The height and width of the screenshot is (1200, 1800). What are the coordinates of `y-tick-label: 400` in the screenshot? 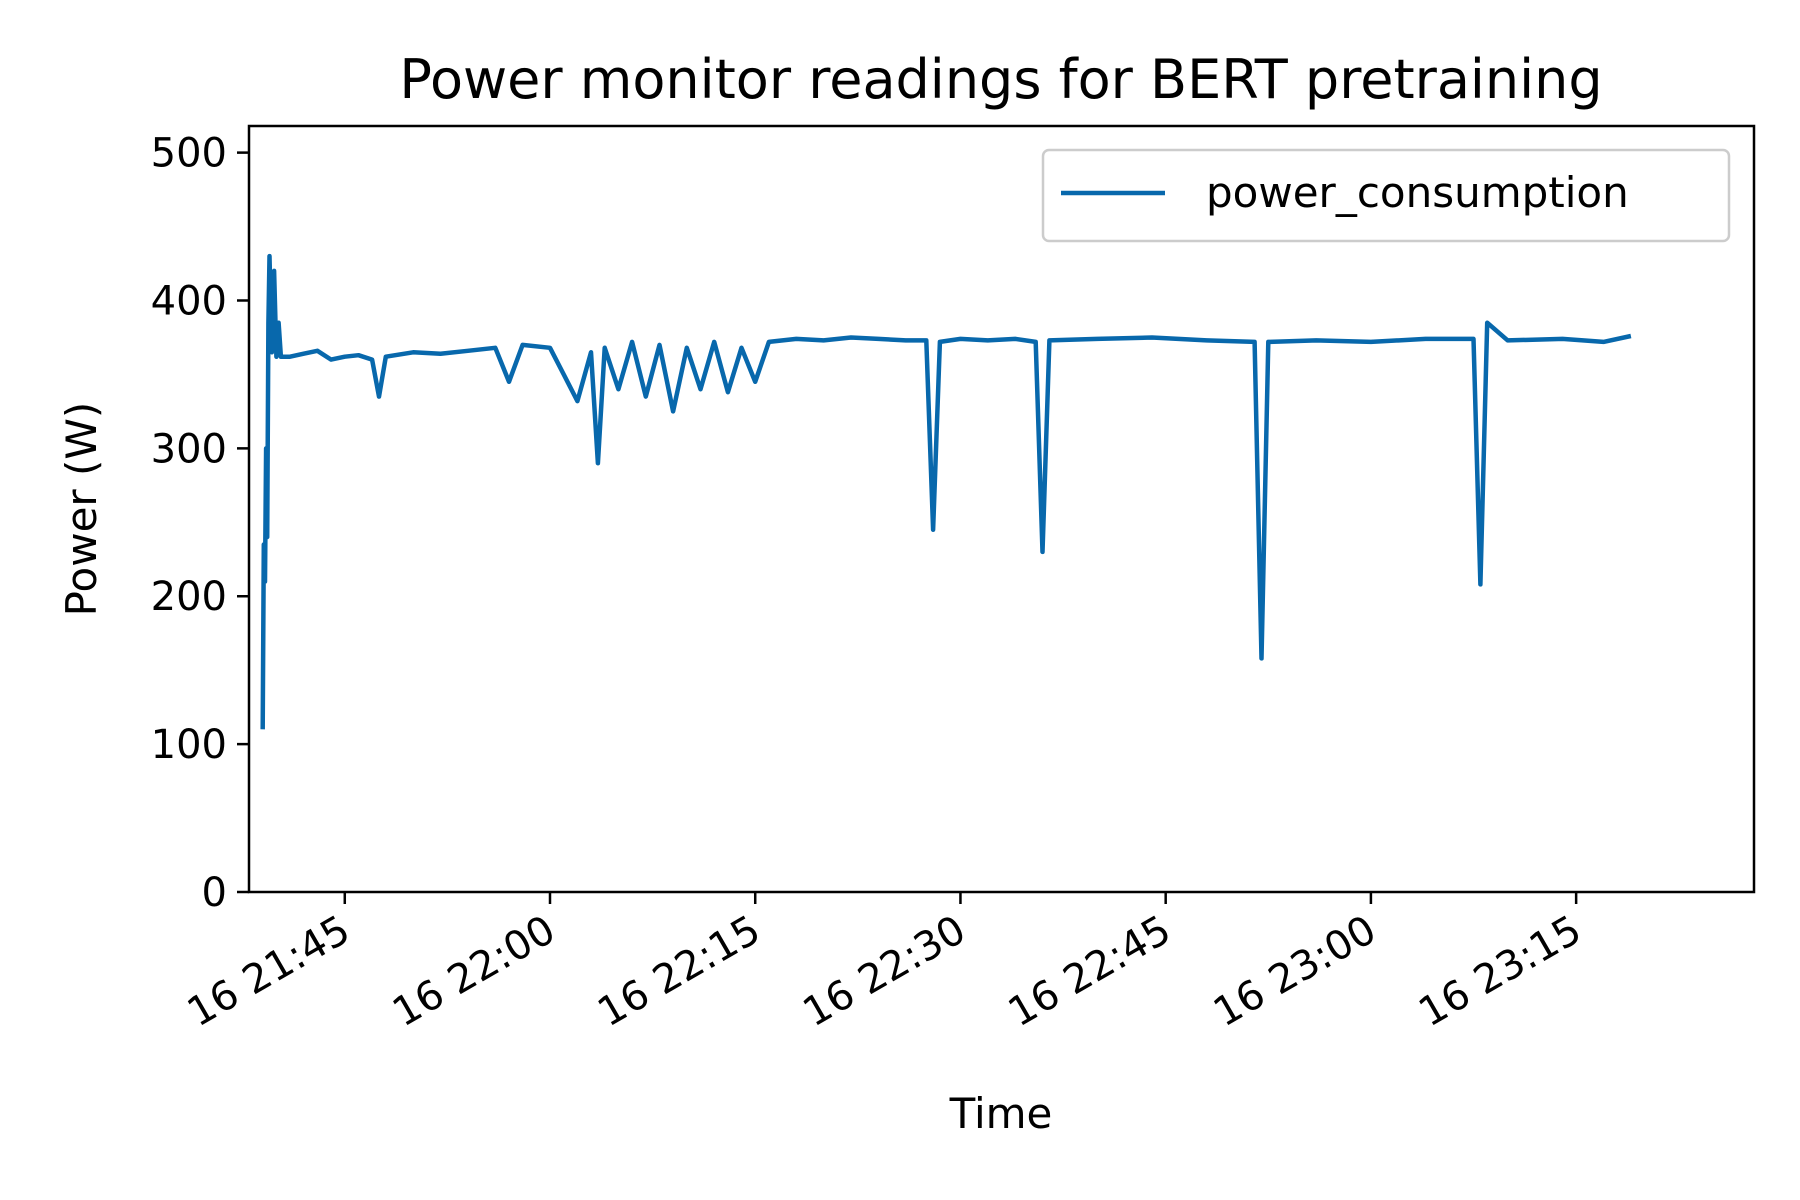 It's located at (189, 301).